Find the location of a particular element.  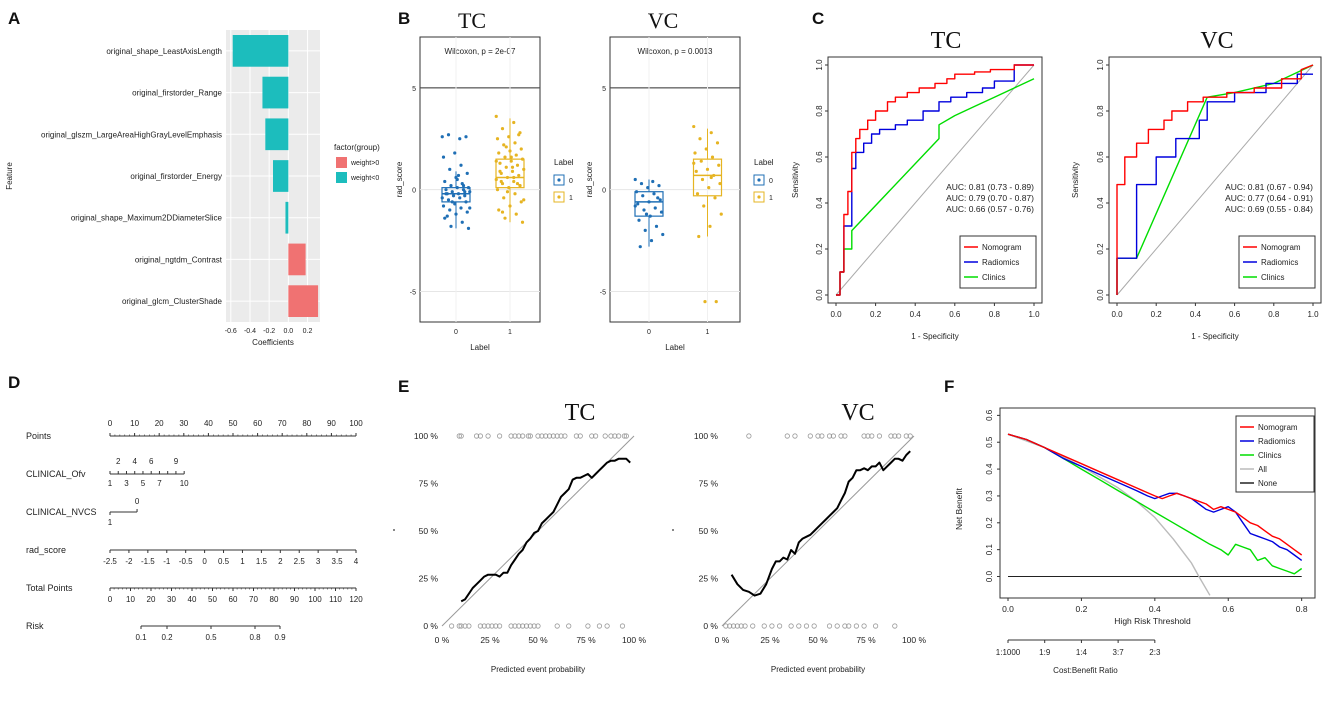

panel-b-xtick: 1 is located at coordinates (708, 332).